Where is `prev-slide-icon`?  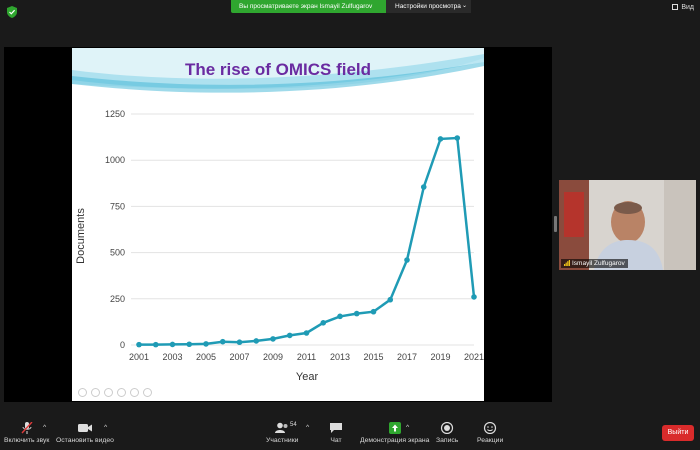
prev-slide-icon is located at coordinates (82, 392).